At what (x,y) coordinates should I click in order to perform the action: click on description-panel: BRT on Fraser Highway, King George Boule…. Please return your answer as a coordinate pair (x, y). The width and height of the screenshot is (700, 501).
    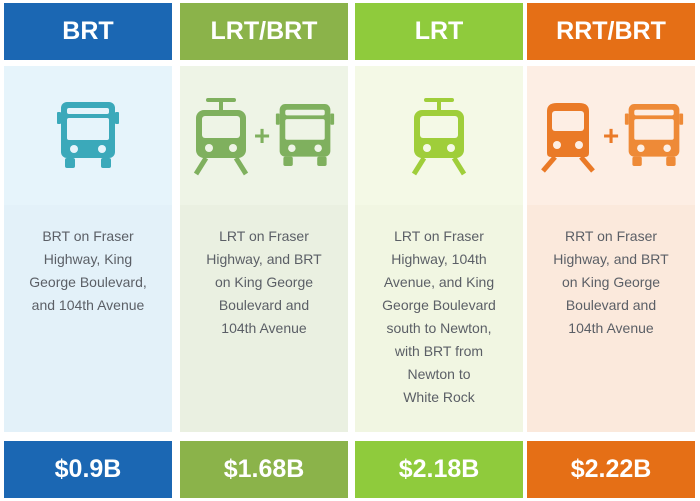
    Looking at the image, I should click on (88, 318).